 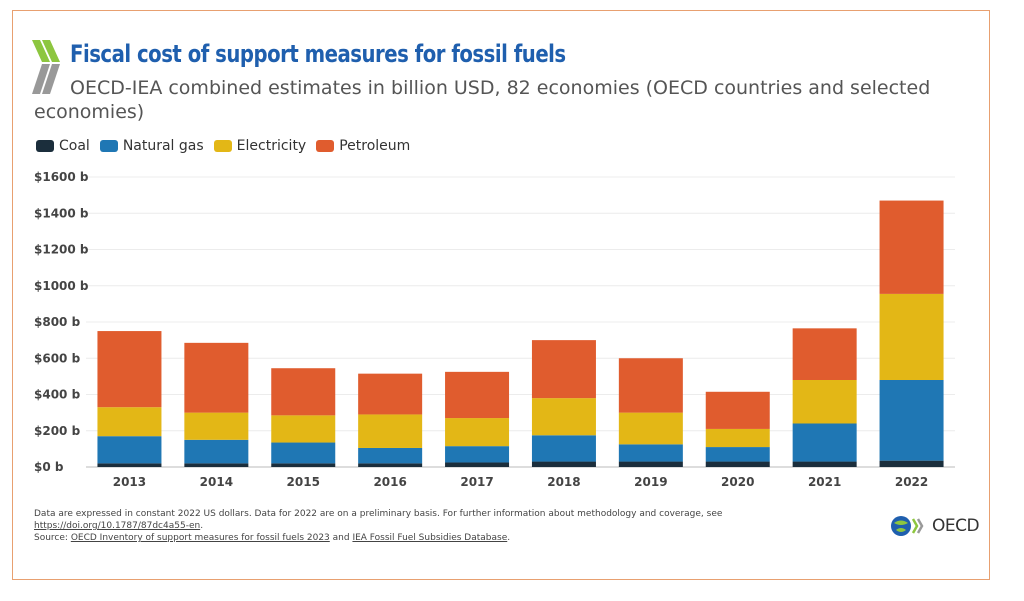 What do you see at coordinates (563, 464) in the screenshot?
I see `bar-coal-2018` at bounding box center [563, 464].